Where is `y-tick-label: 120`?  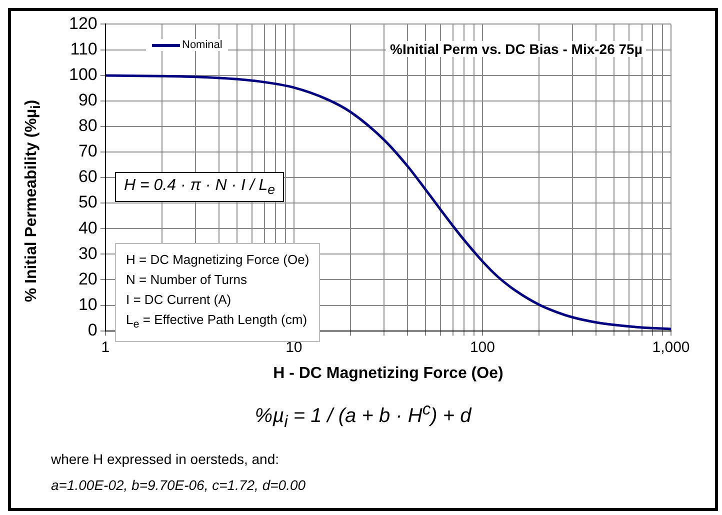
y-tick-label: 120 is located at coordinates (83, 23).